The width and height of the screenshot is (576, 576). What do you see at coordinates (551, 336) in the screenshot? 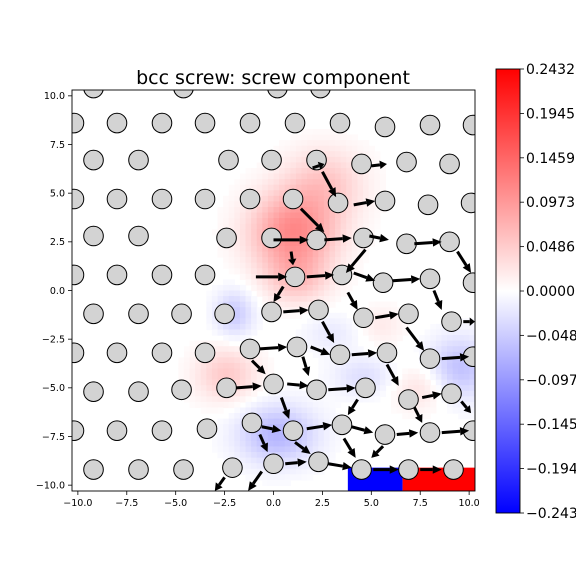
I see `colorbar-tick-label: −0.048` at bounding box center [551, 336].